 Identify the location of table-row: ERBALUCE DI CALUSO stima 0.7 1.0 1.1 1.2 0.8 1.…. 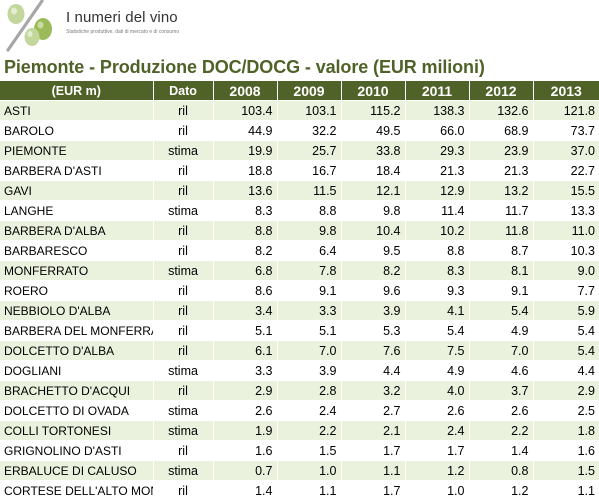
(299, 470).